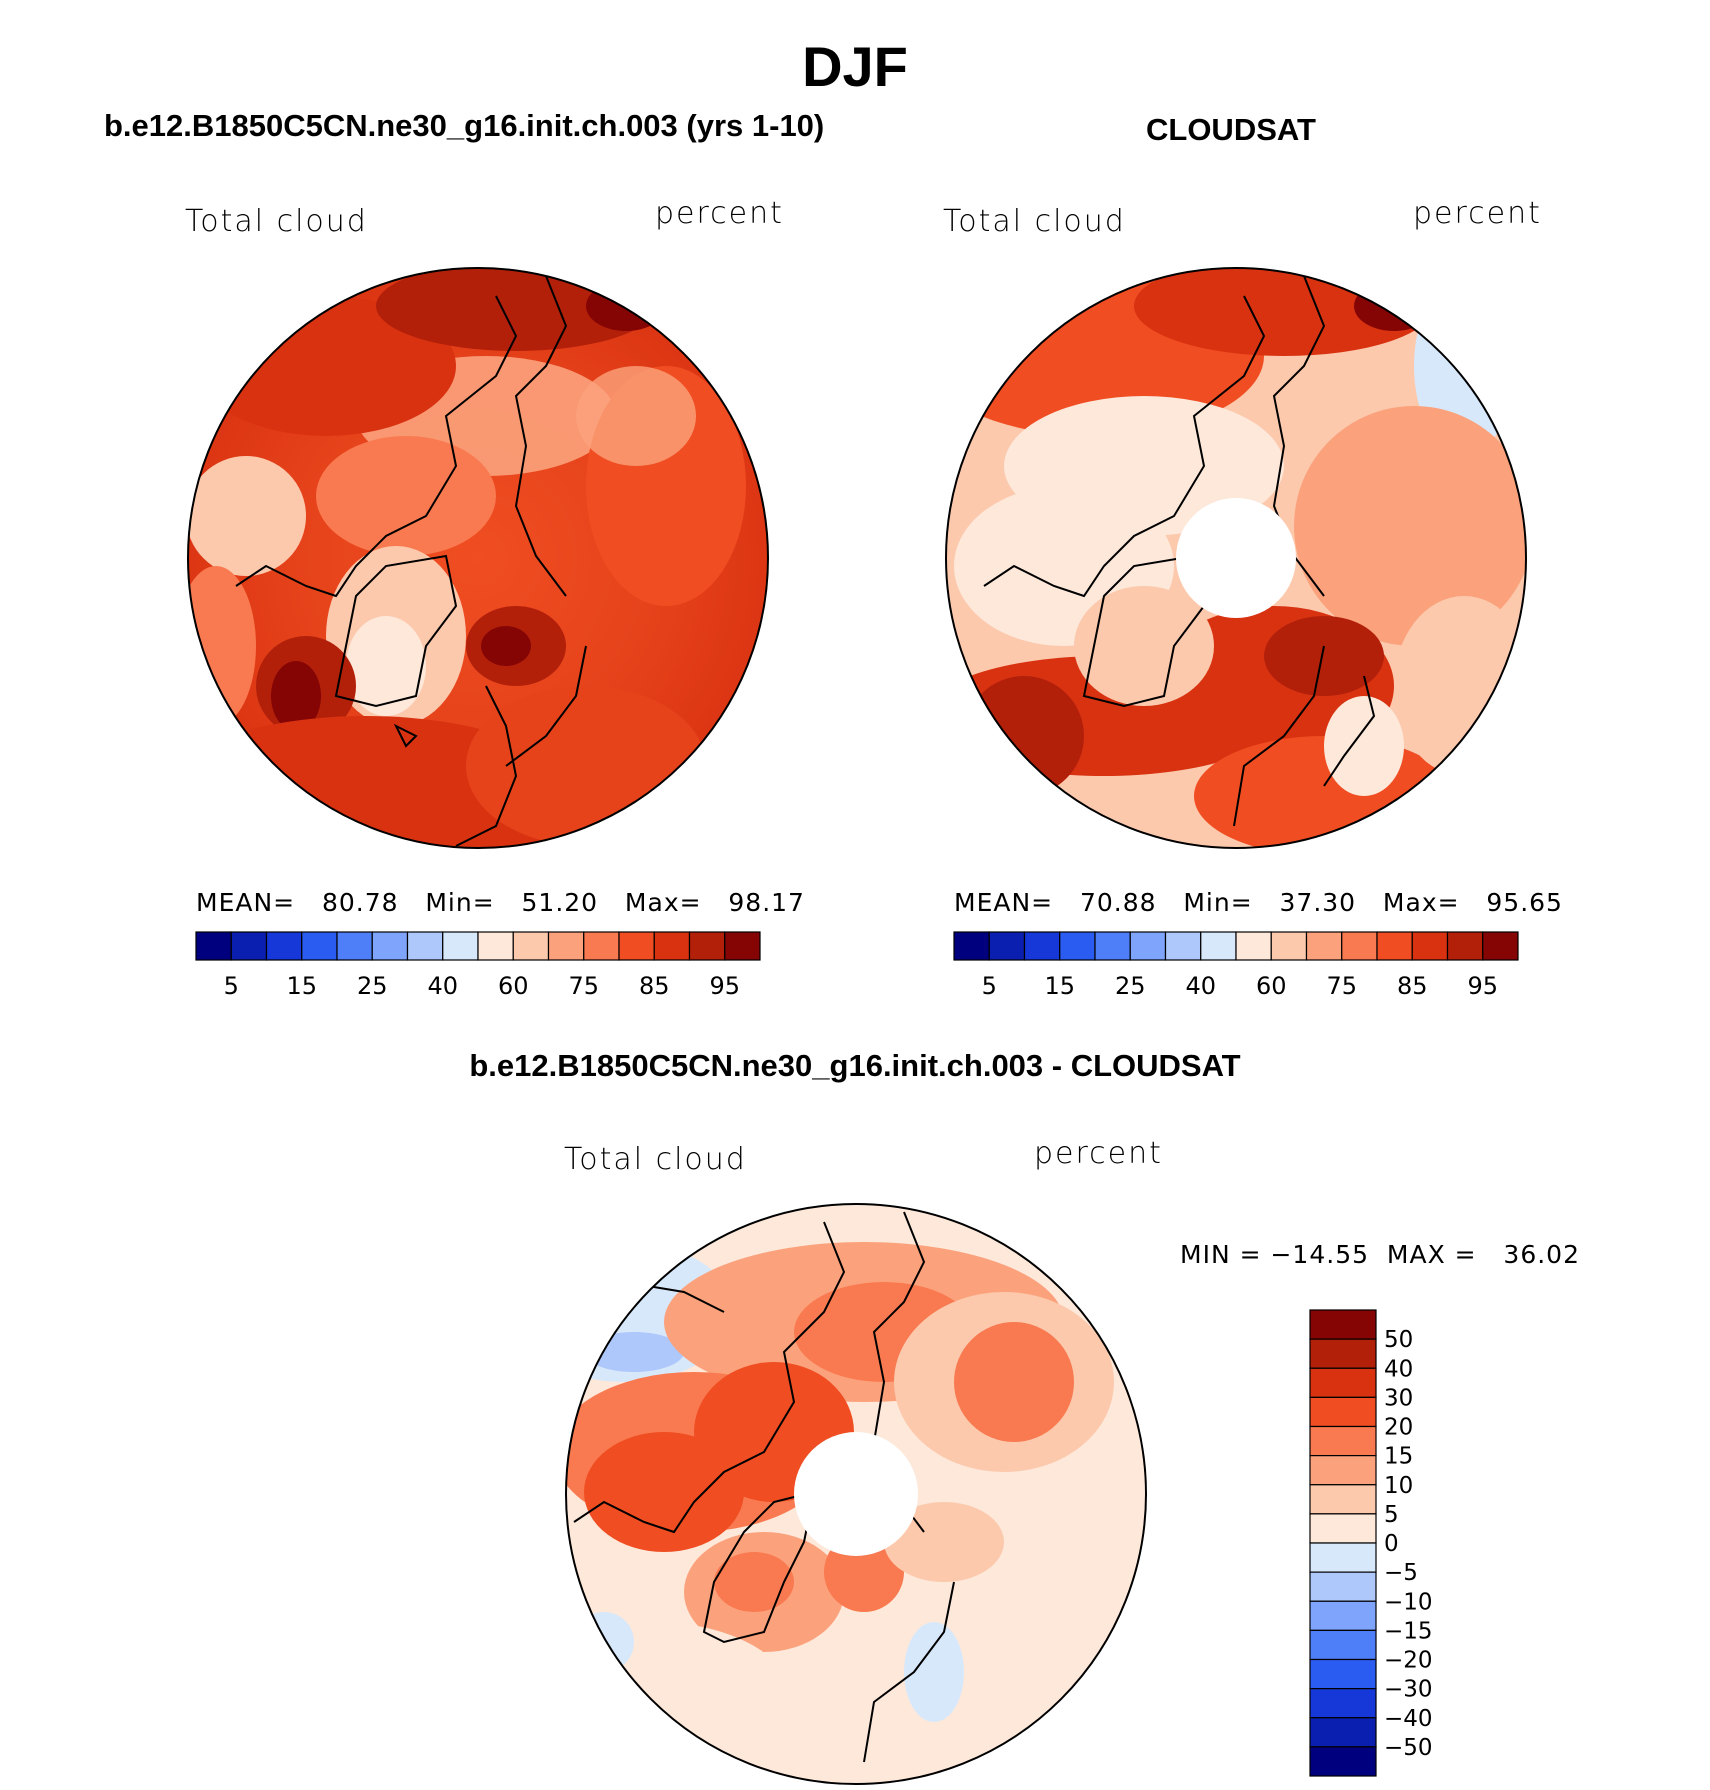 The image size is (1710, 1790). Describe the element at coordinates (1200, 986) in the screenshot. I see `obs-colorbar-tick-label: 40` at that location.